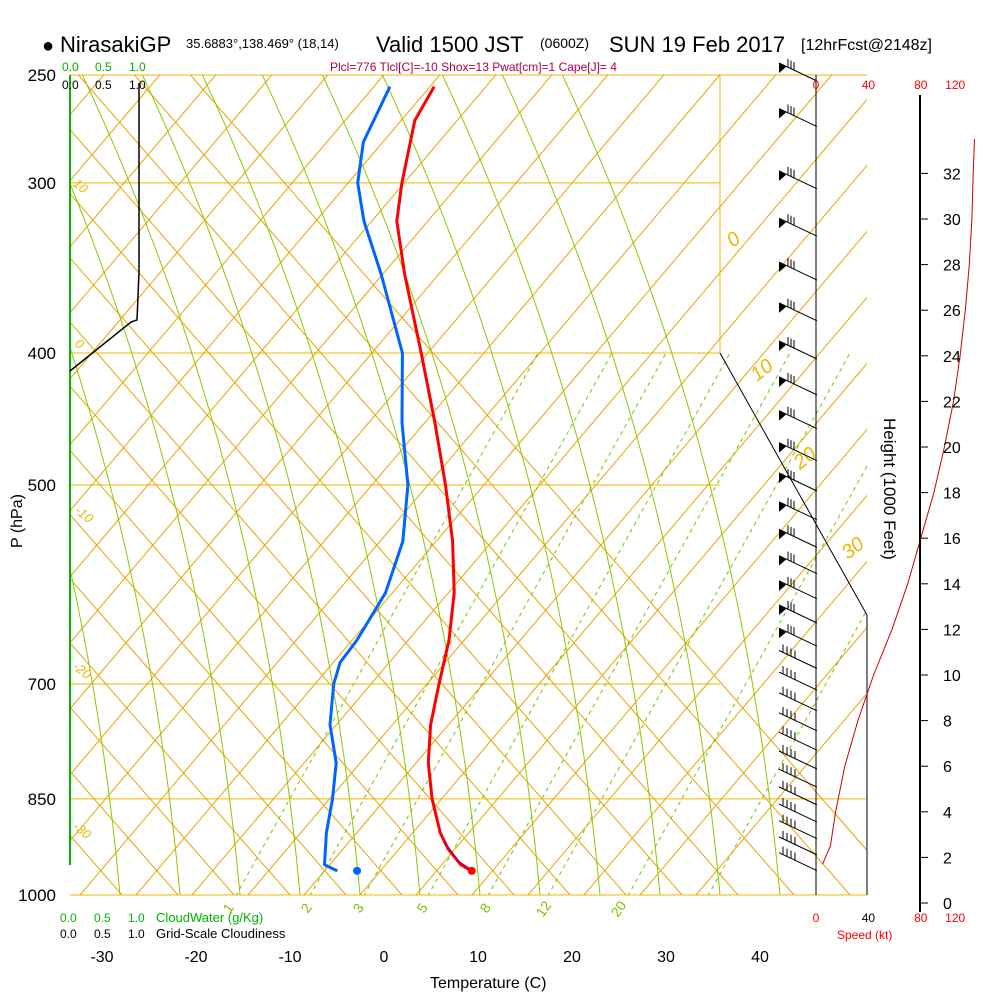 The height and width of the screenshot is (1000, 1000). Describe the element at coordinates (306, 908) in the screenshot. I see `mixing-ratio-label: 2` at that location.